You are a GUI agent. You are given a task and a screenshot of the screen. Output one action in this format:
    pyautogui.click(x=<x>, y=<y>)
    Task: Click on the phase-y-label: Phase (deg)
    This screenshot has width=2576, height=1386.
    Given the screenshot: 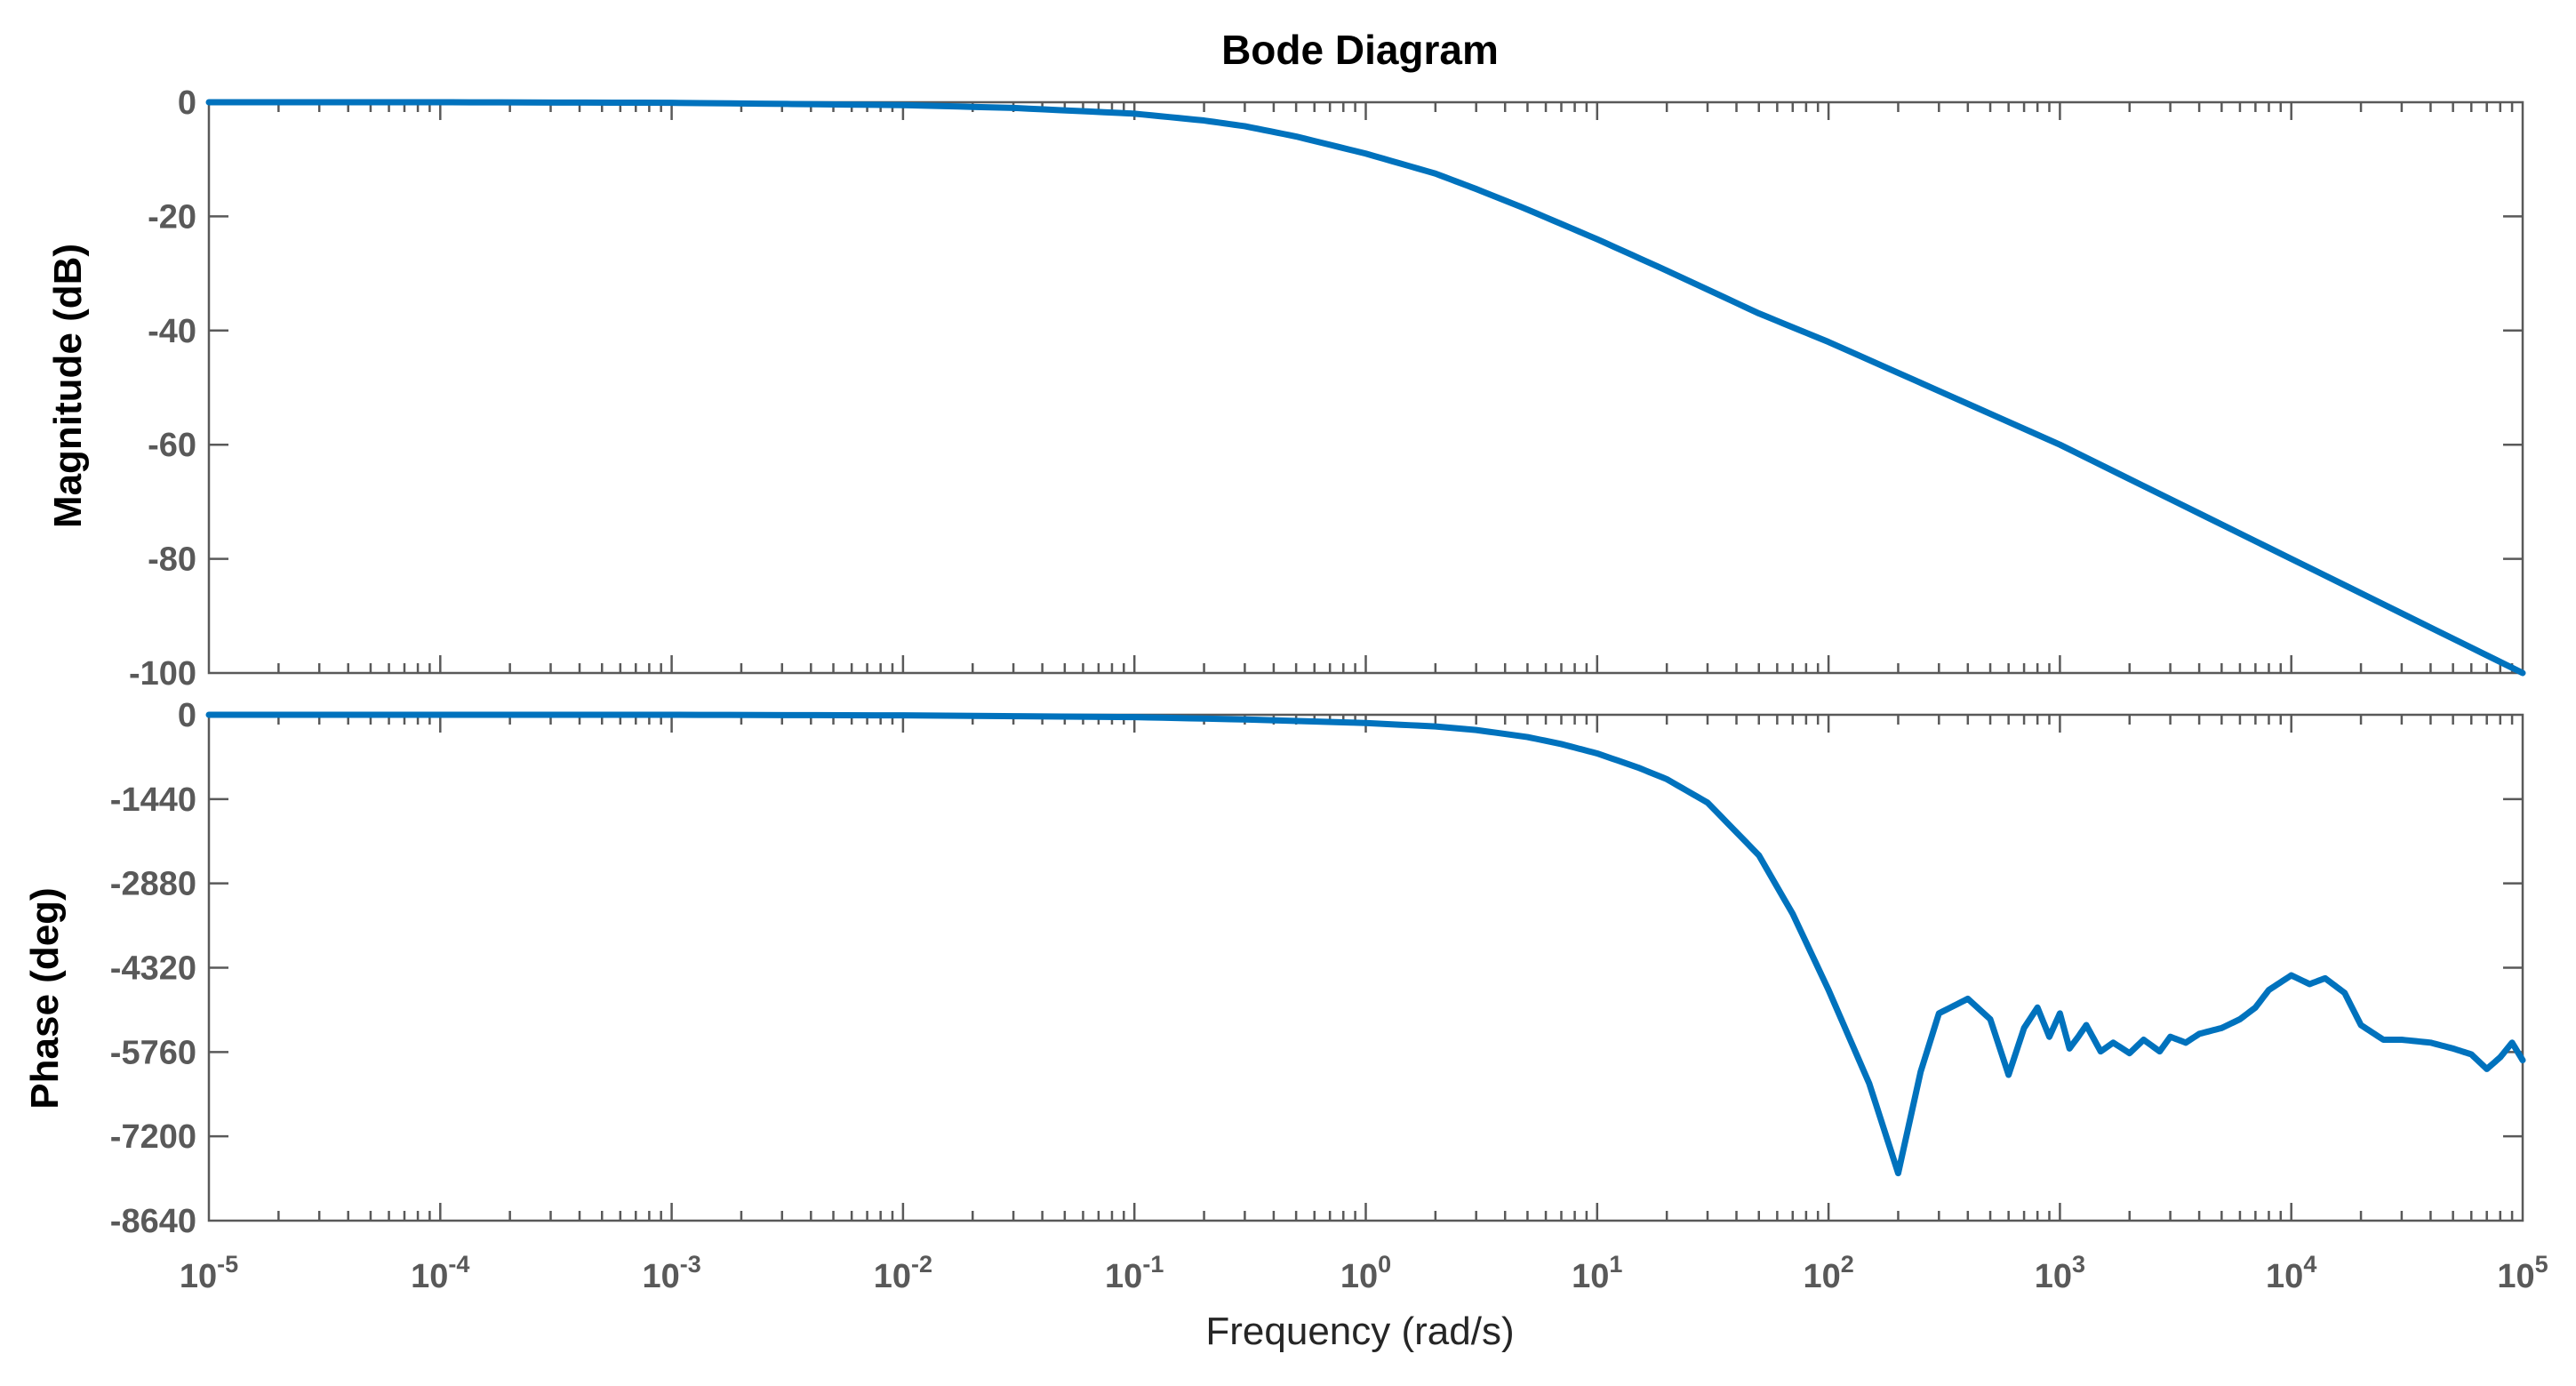 What is the action you would take?
    pyautogui.click(x=45, y=998)
    